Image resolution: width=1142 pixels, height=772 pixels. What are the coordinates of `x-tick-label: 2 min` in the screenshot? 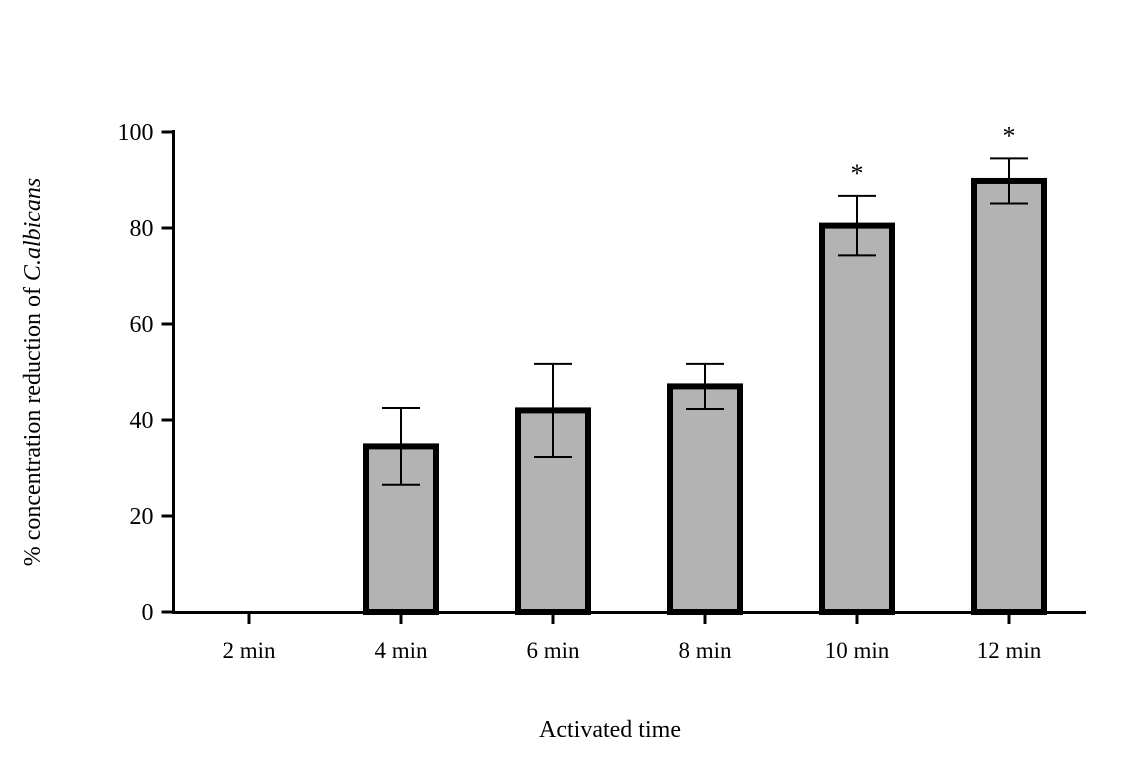 It's located at (249, 650).